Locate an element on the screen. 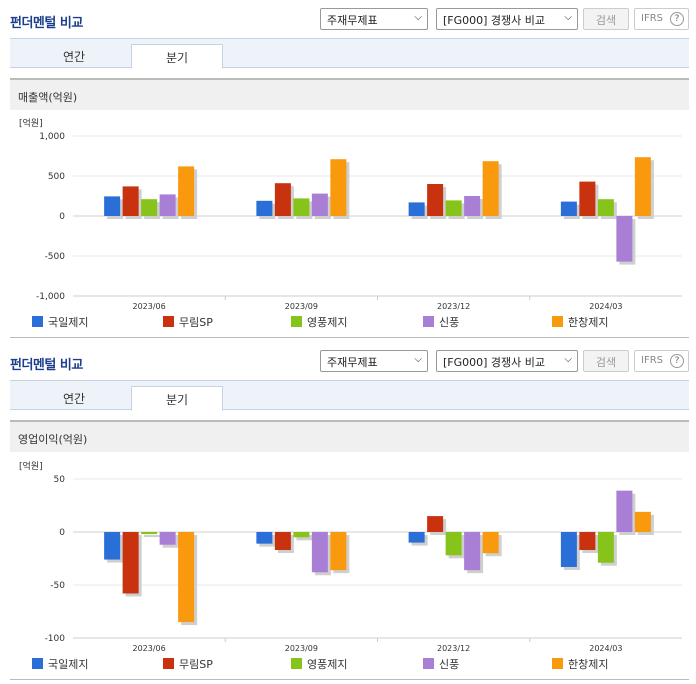 This screenshot has height=684, width=696. y-tick-label: -500 is located at coordinates (55, 257).